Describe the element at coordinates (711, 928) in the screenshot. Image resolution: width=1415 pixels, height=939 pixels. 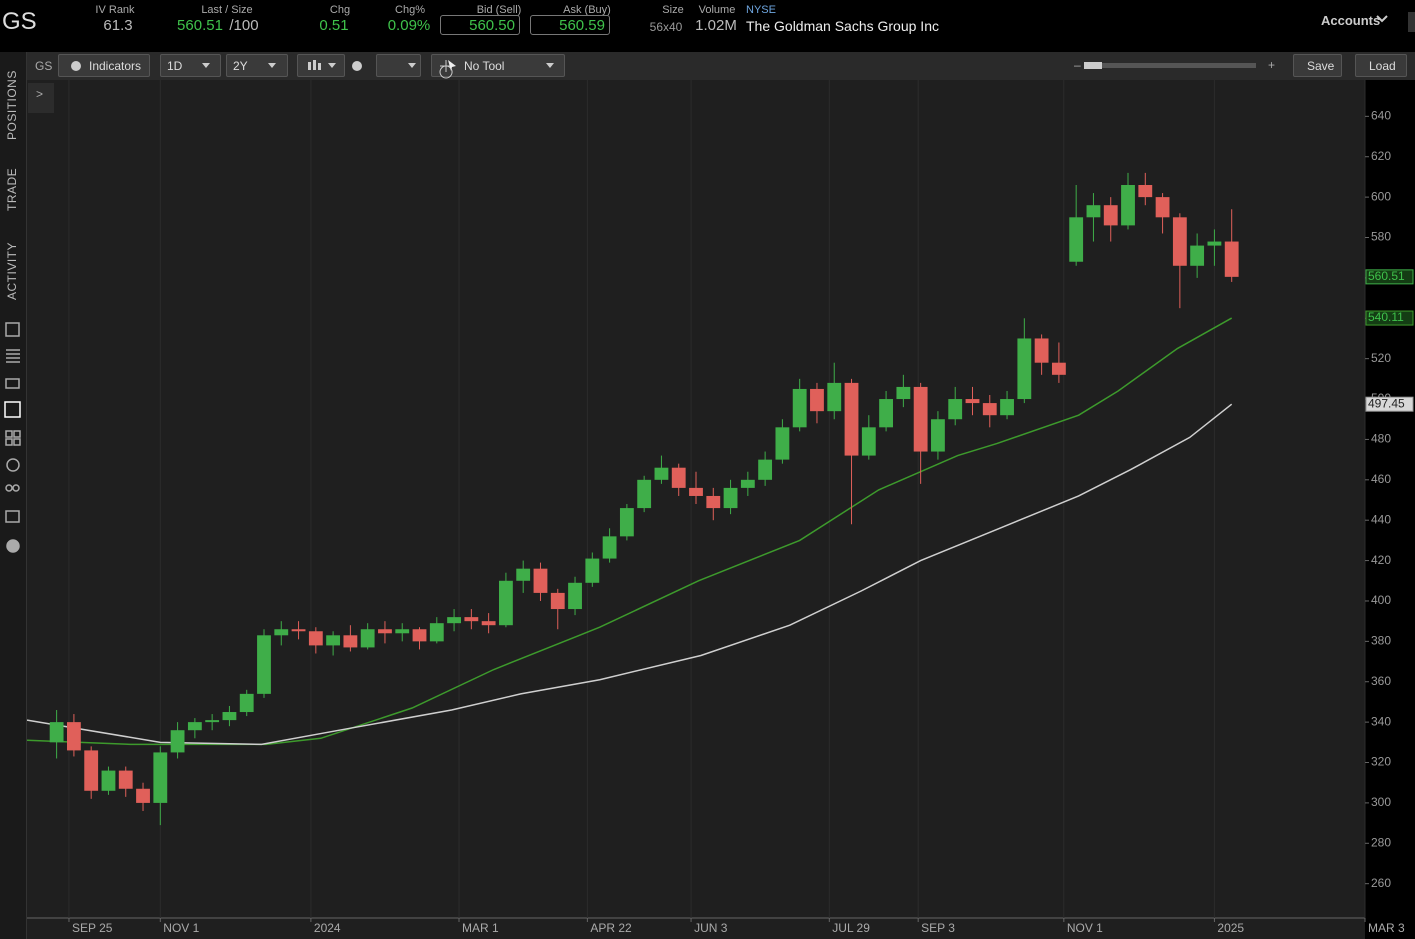
I see `x-tick-label: JUN 3` at that location.